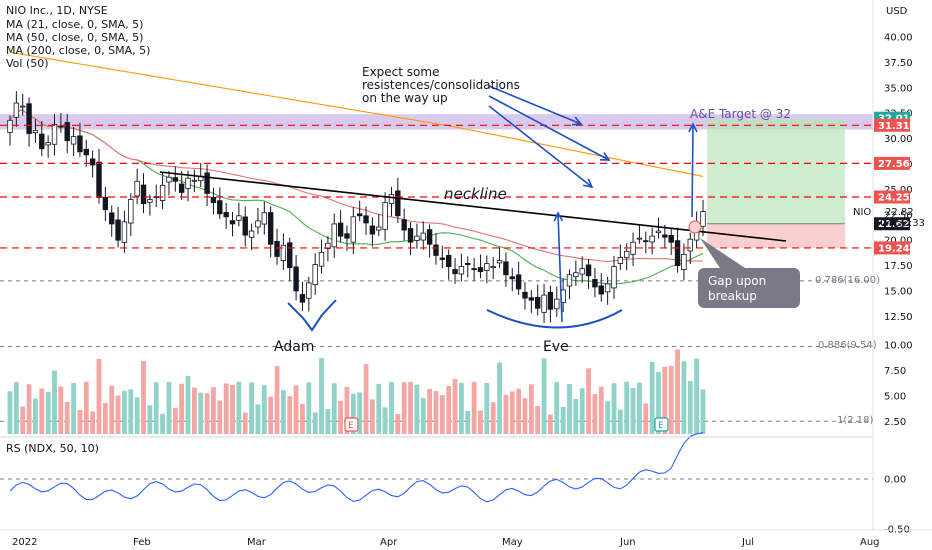  What do you see at coordinates (535, 105) in the screenshot?
I see `consolidation-arrow-1-shaft` at bounding box center [535, 105].